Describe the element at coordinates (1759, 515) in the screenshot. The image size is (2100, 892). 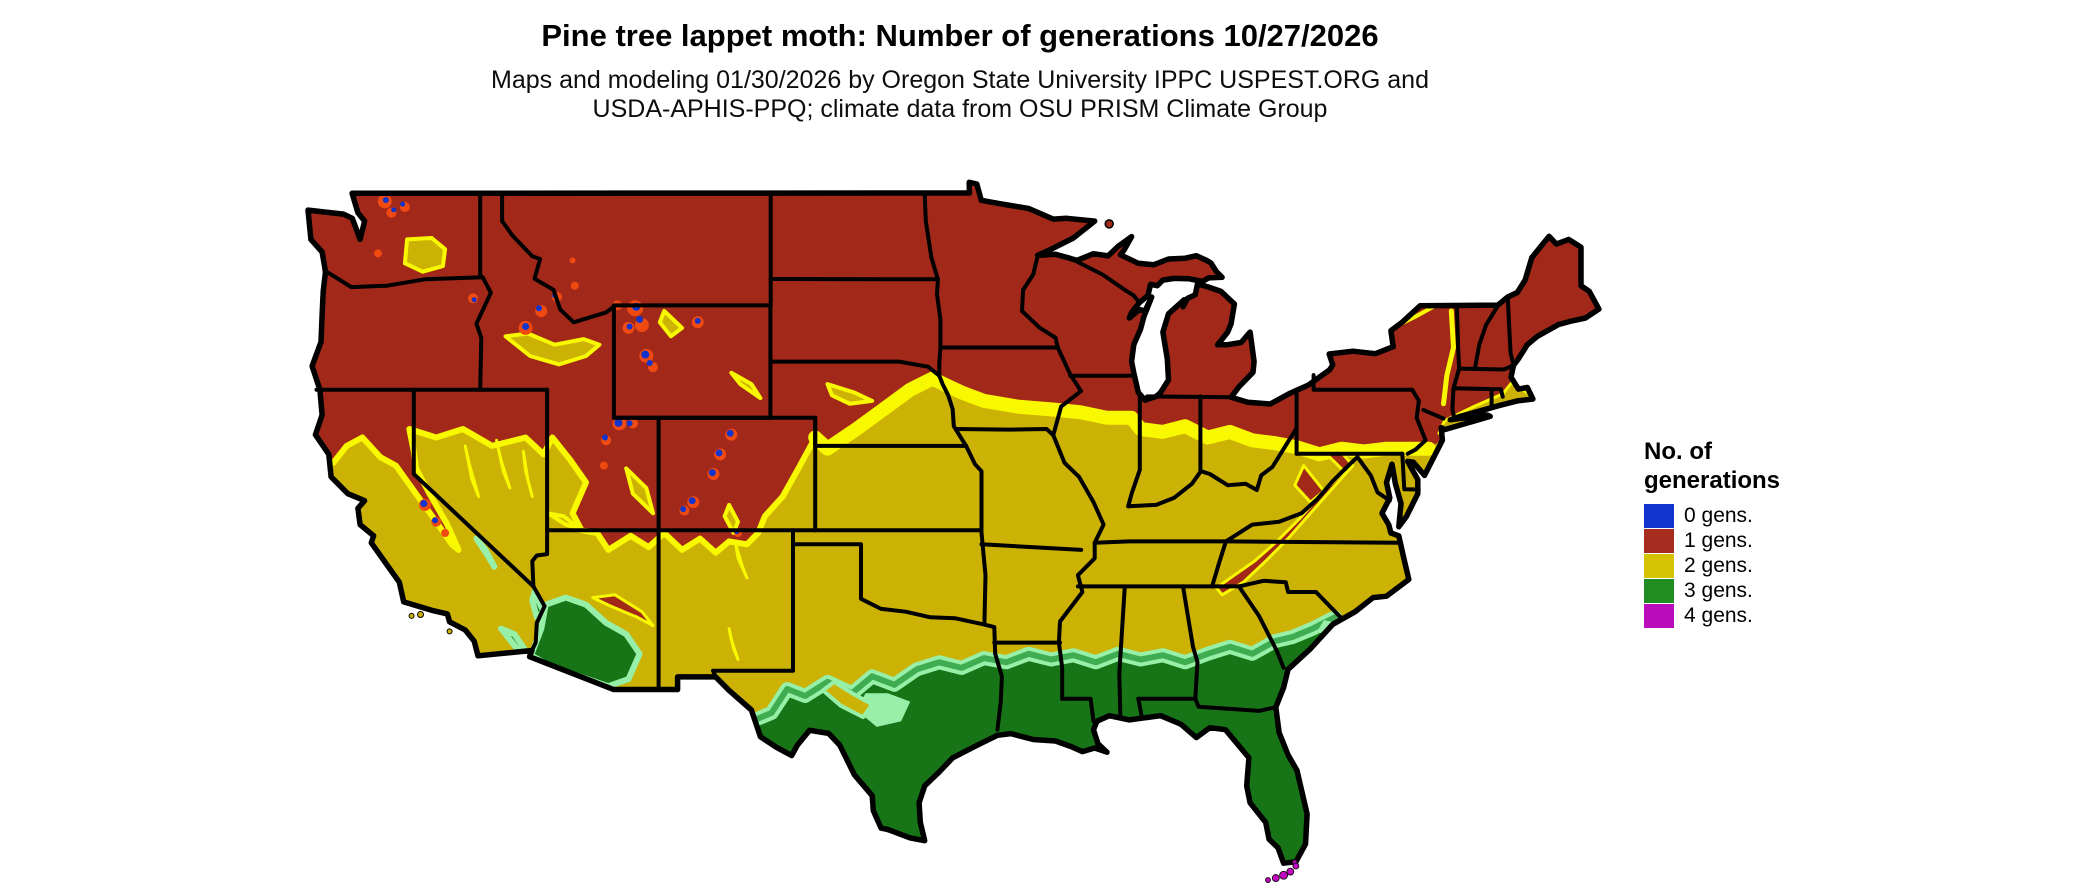
I see `legend-item-0-gens: 0 gens.` at that location.